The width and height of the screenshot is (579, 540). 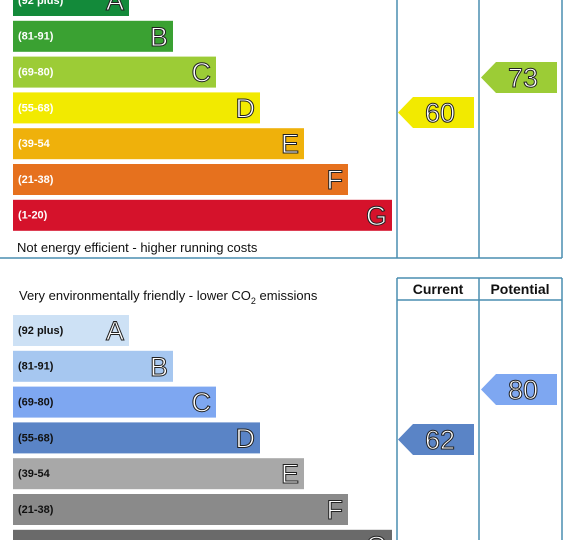 I want to click on header-potential: Potential, so click(x=519, y=289).